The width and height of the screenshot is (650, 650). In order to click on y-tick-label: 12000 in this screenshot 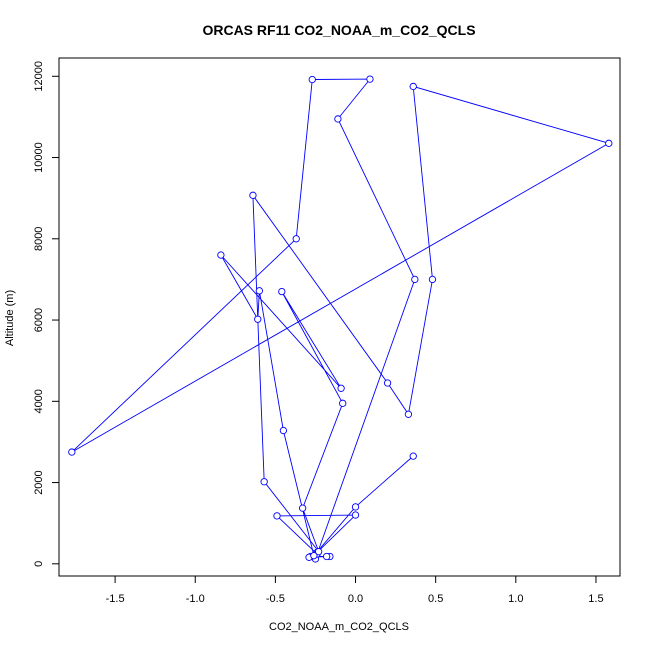, I will do `click(39, 76)`.